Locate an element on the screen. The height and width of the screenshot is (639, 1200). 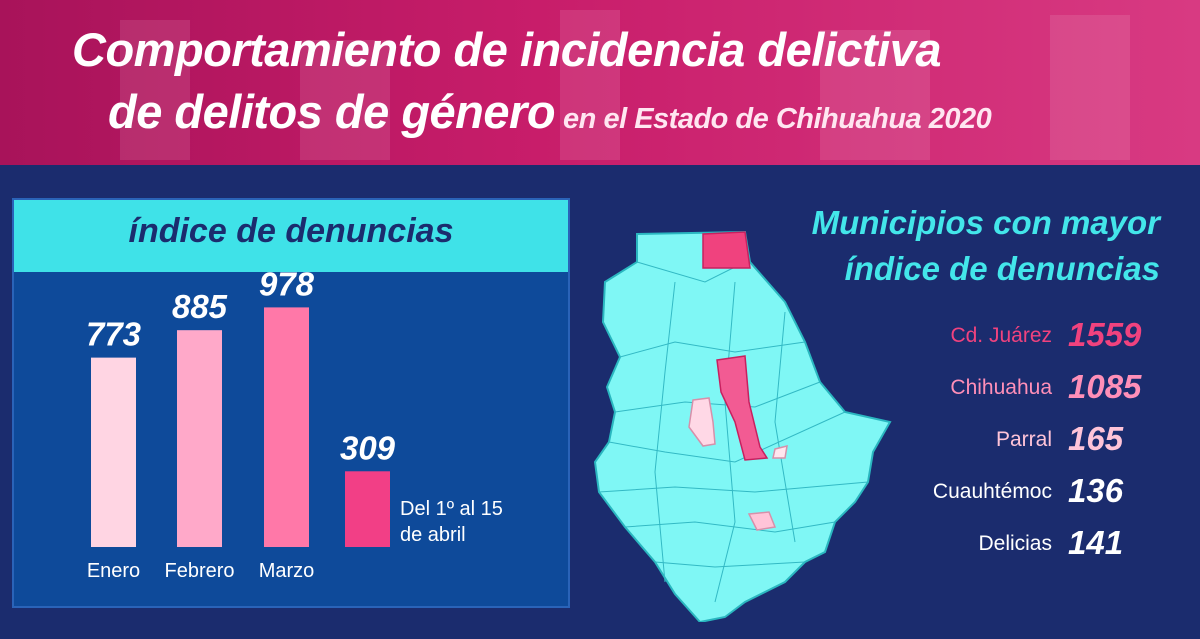
map-region-parral is located at coordinates (762, 521).